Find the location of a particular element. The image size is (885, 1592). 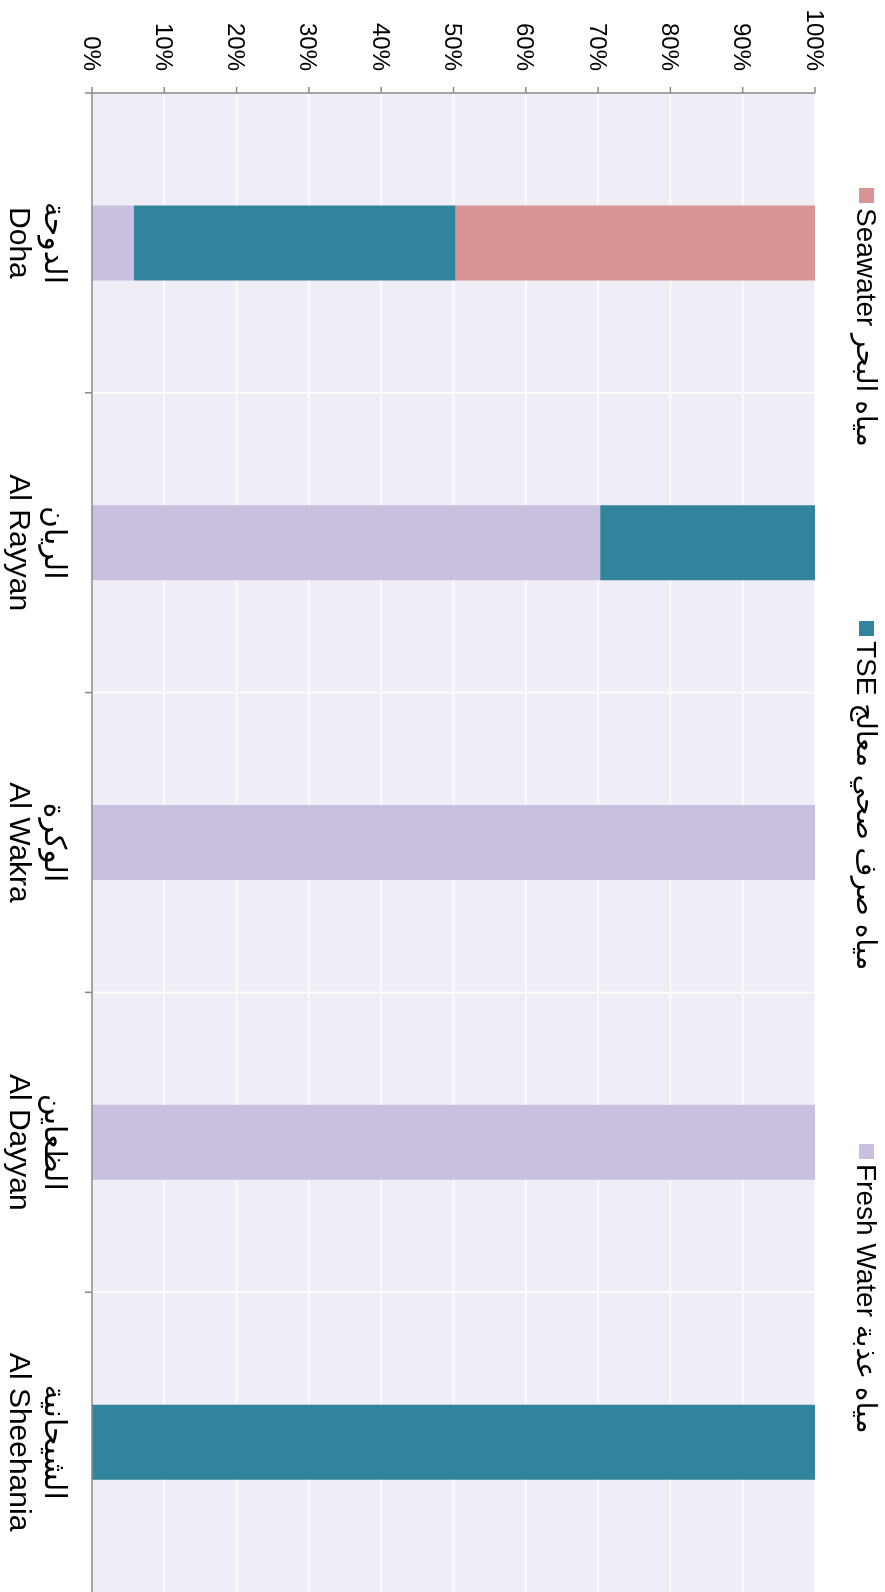

legend-label: Seawater مياه البحر is located at coordinates (866, 327).